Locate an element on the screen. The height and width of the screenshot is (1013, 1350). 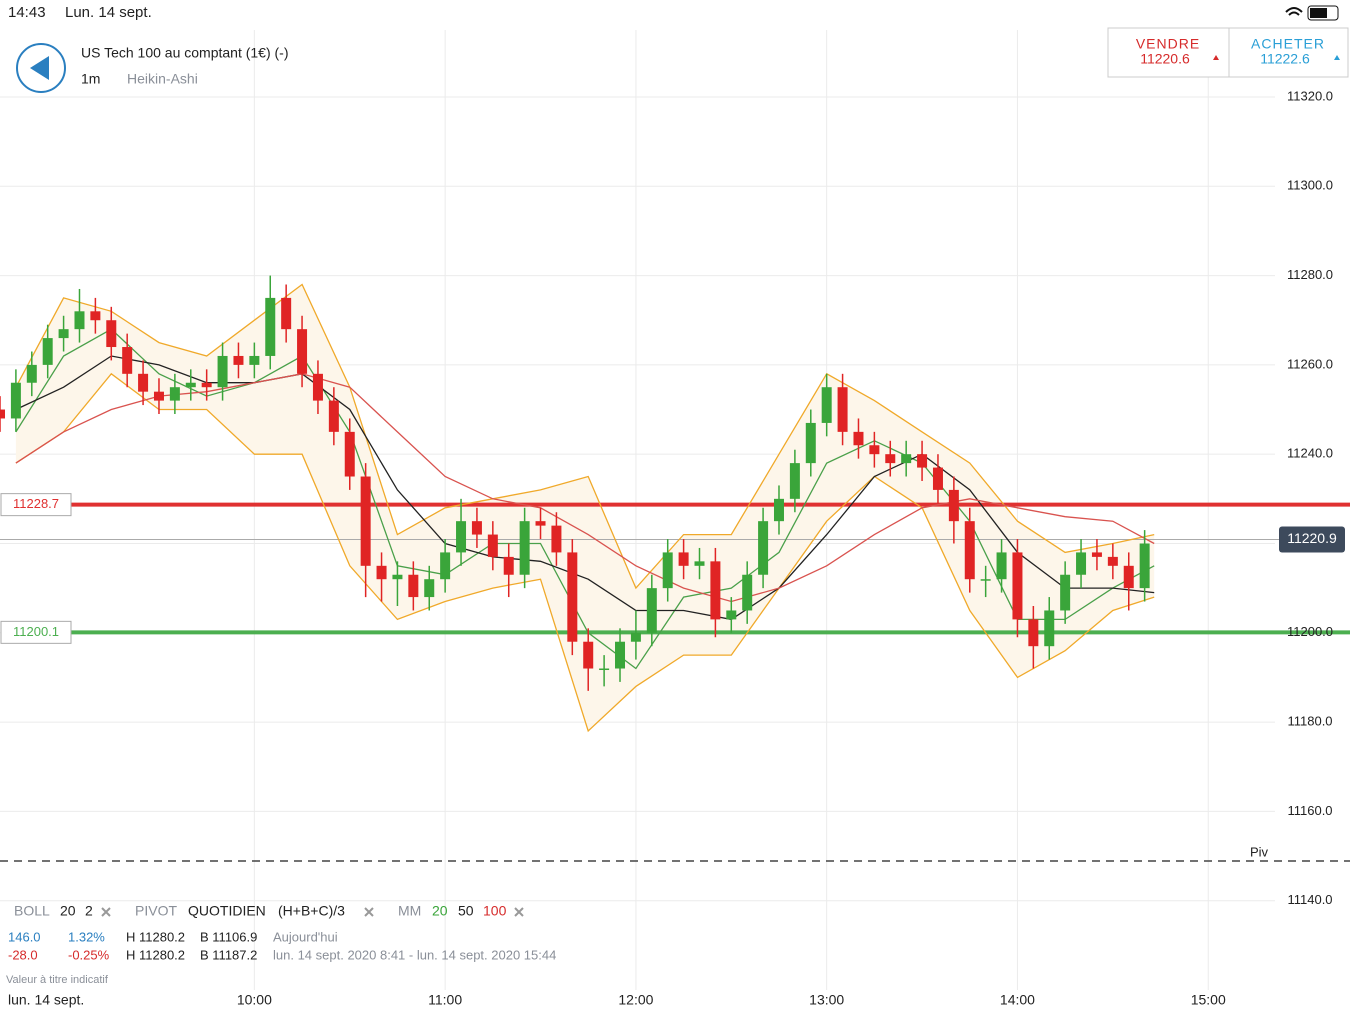
level-label: 11200.1 is located at coordinates (36, 631).